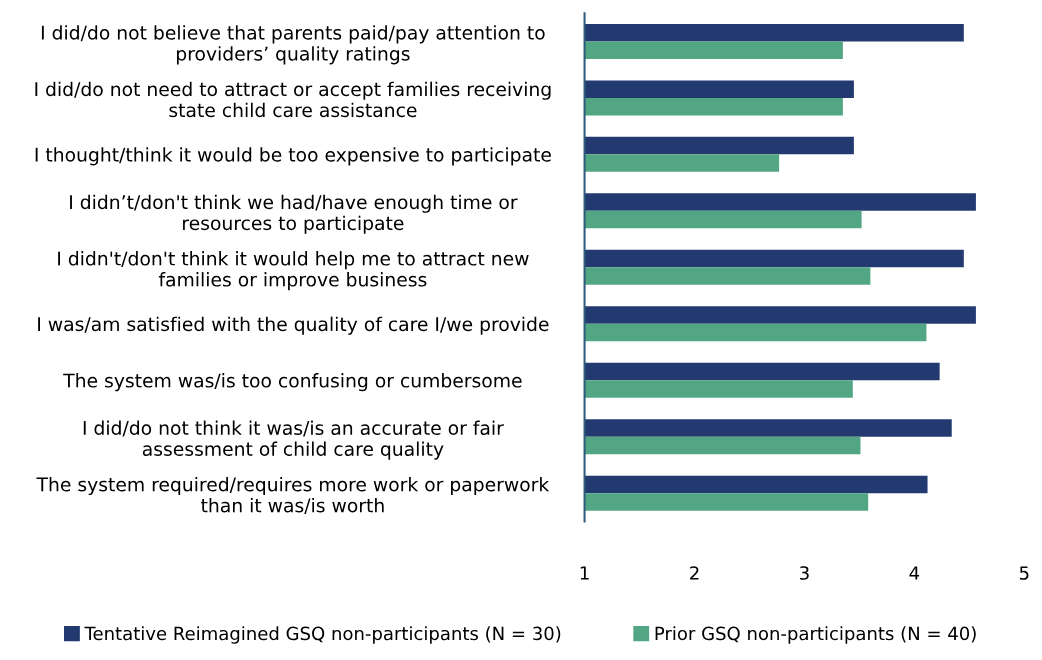  I want to click on y-tick-label: I didn’t/don't think we had/have enough time or resources to participate, so click(294, 214).